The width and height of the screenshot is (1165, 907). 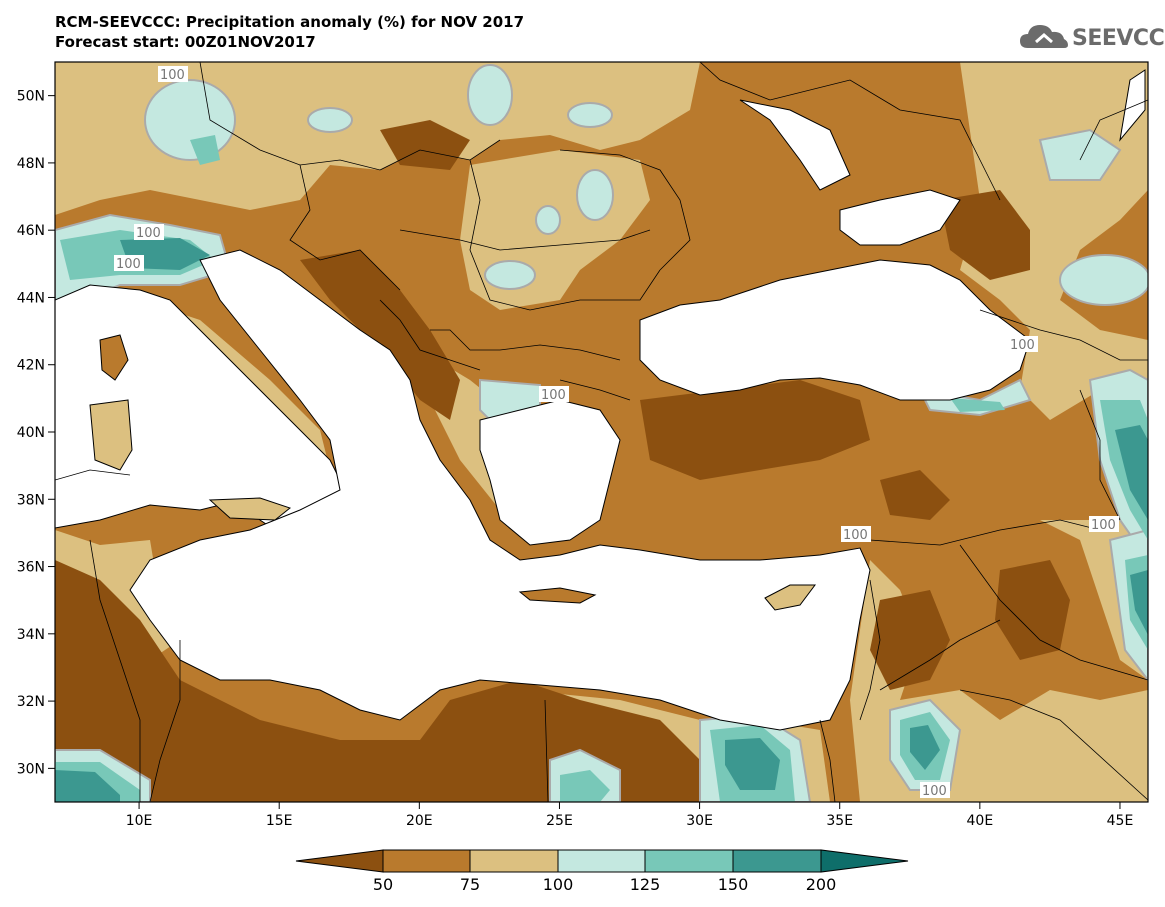 What do you see at coordinates (559, 821) in the screenshot?
I see `x-tick-label: 25E` at bounding box center [559, 821].